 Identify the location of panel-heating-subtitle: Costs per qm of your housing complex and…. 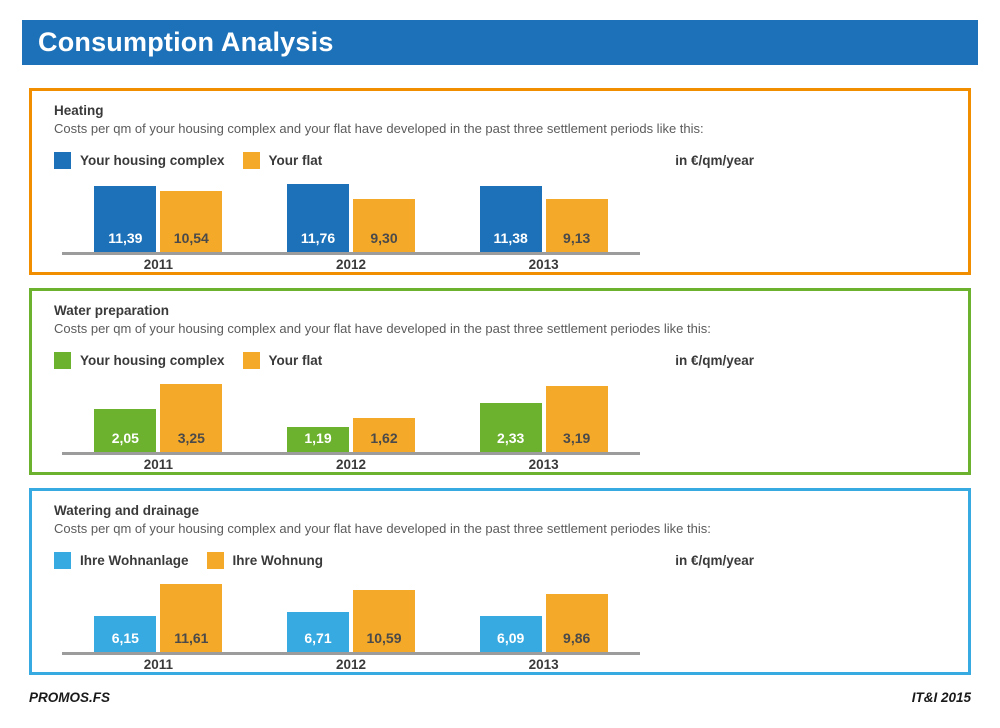
(379, 128).